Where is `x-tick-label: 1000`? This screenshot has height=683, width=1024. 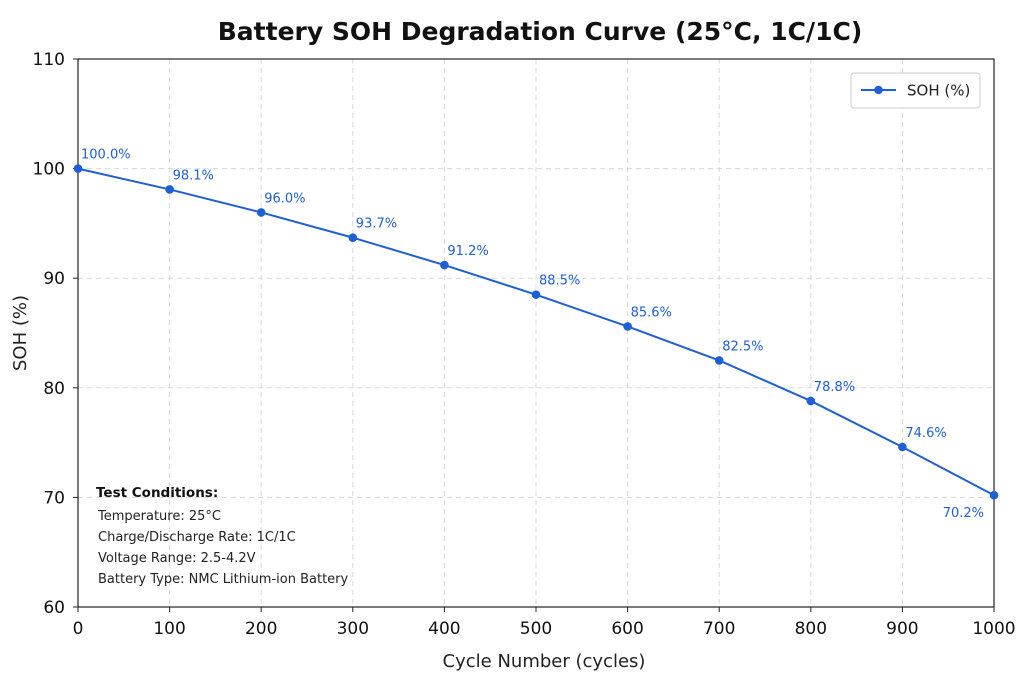
x-tick-label: 1000 is located at coordinates (993, 629).